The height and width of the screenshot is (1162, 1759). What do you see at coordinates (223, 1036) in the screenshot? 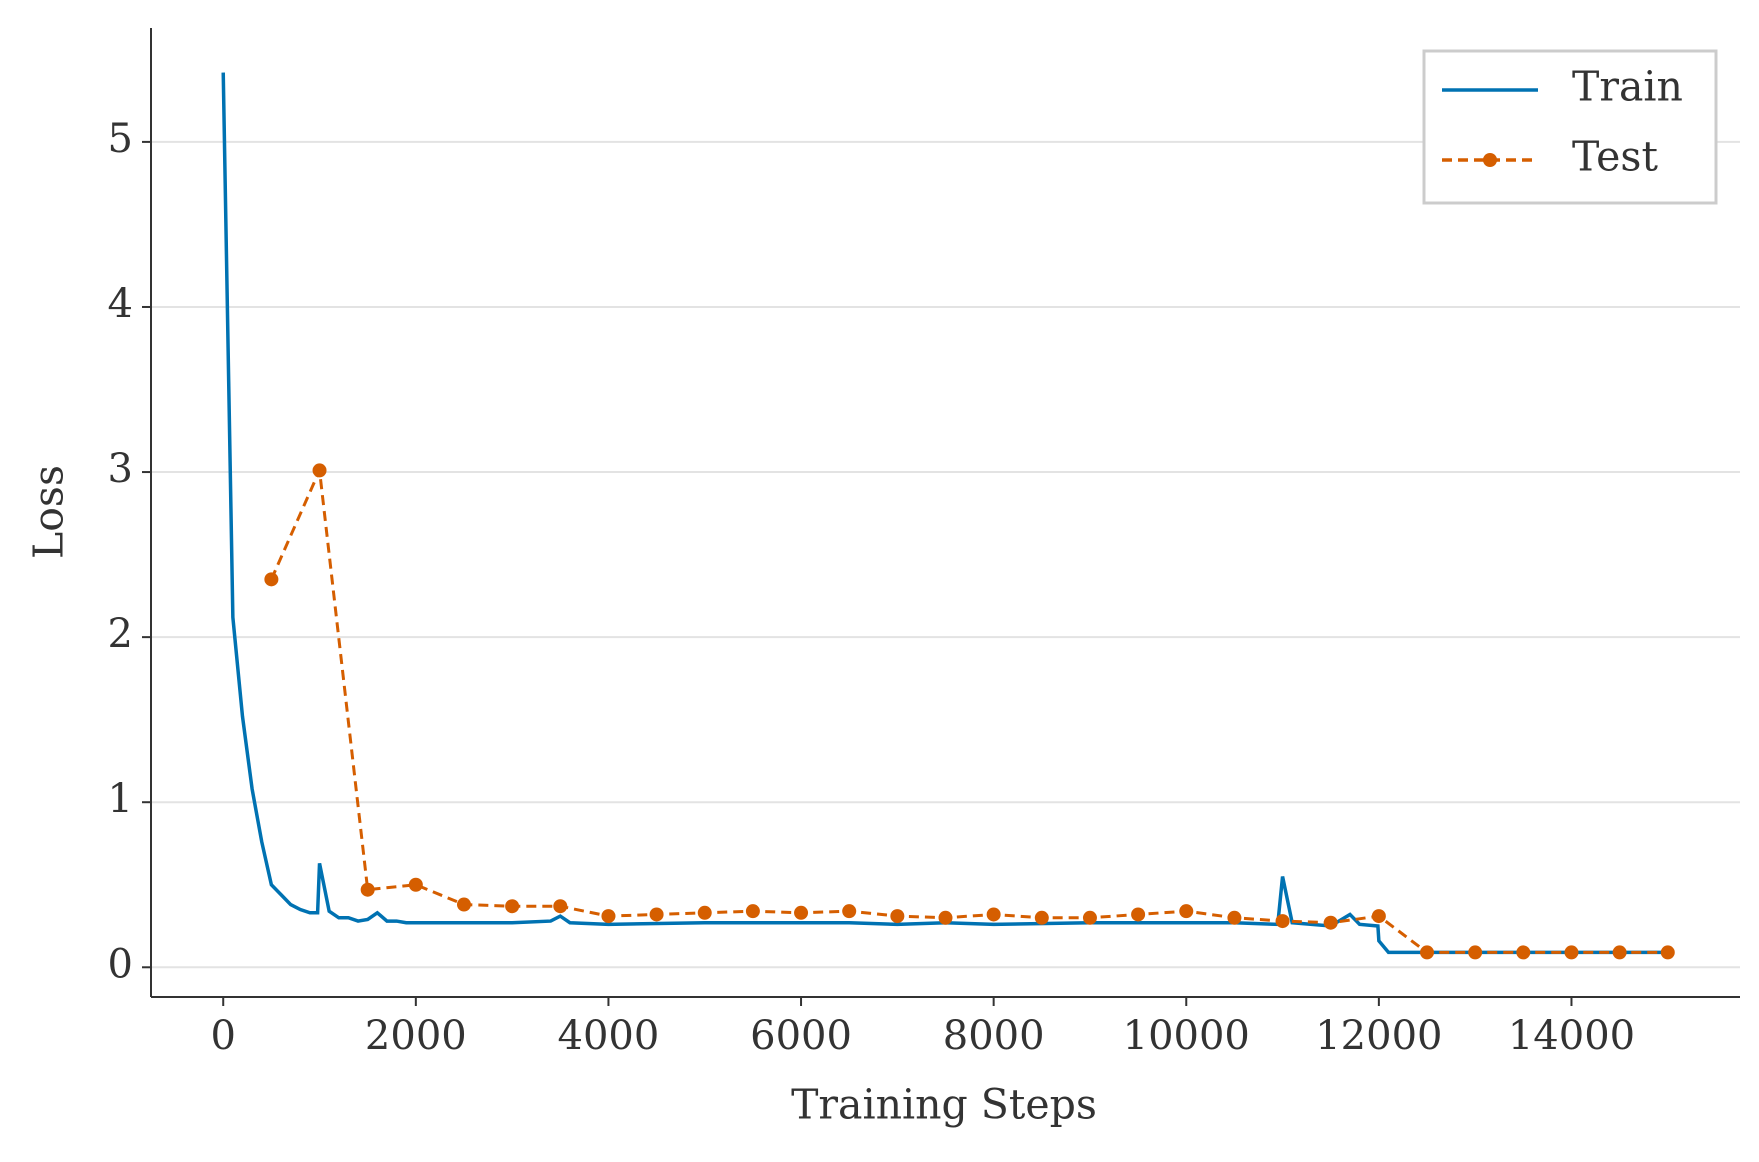
I see `x-tick-label: 0` at bounding box center [223, 1036].